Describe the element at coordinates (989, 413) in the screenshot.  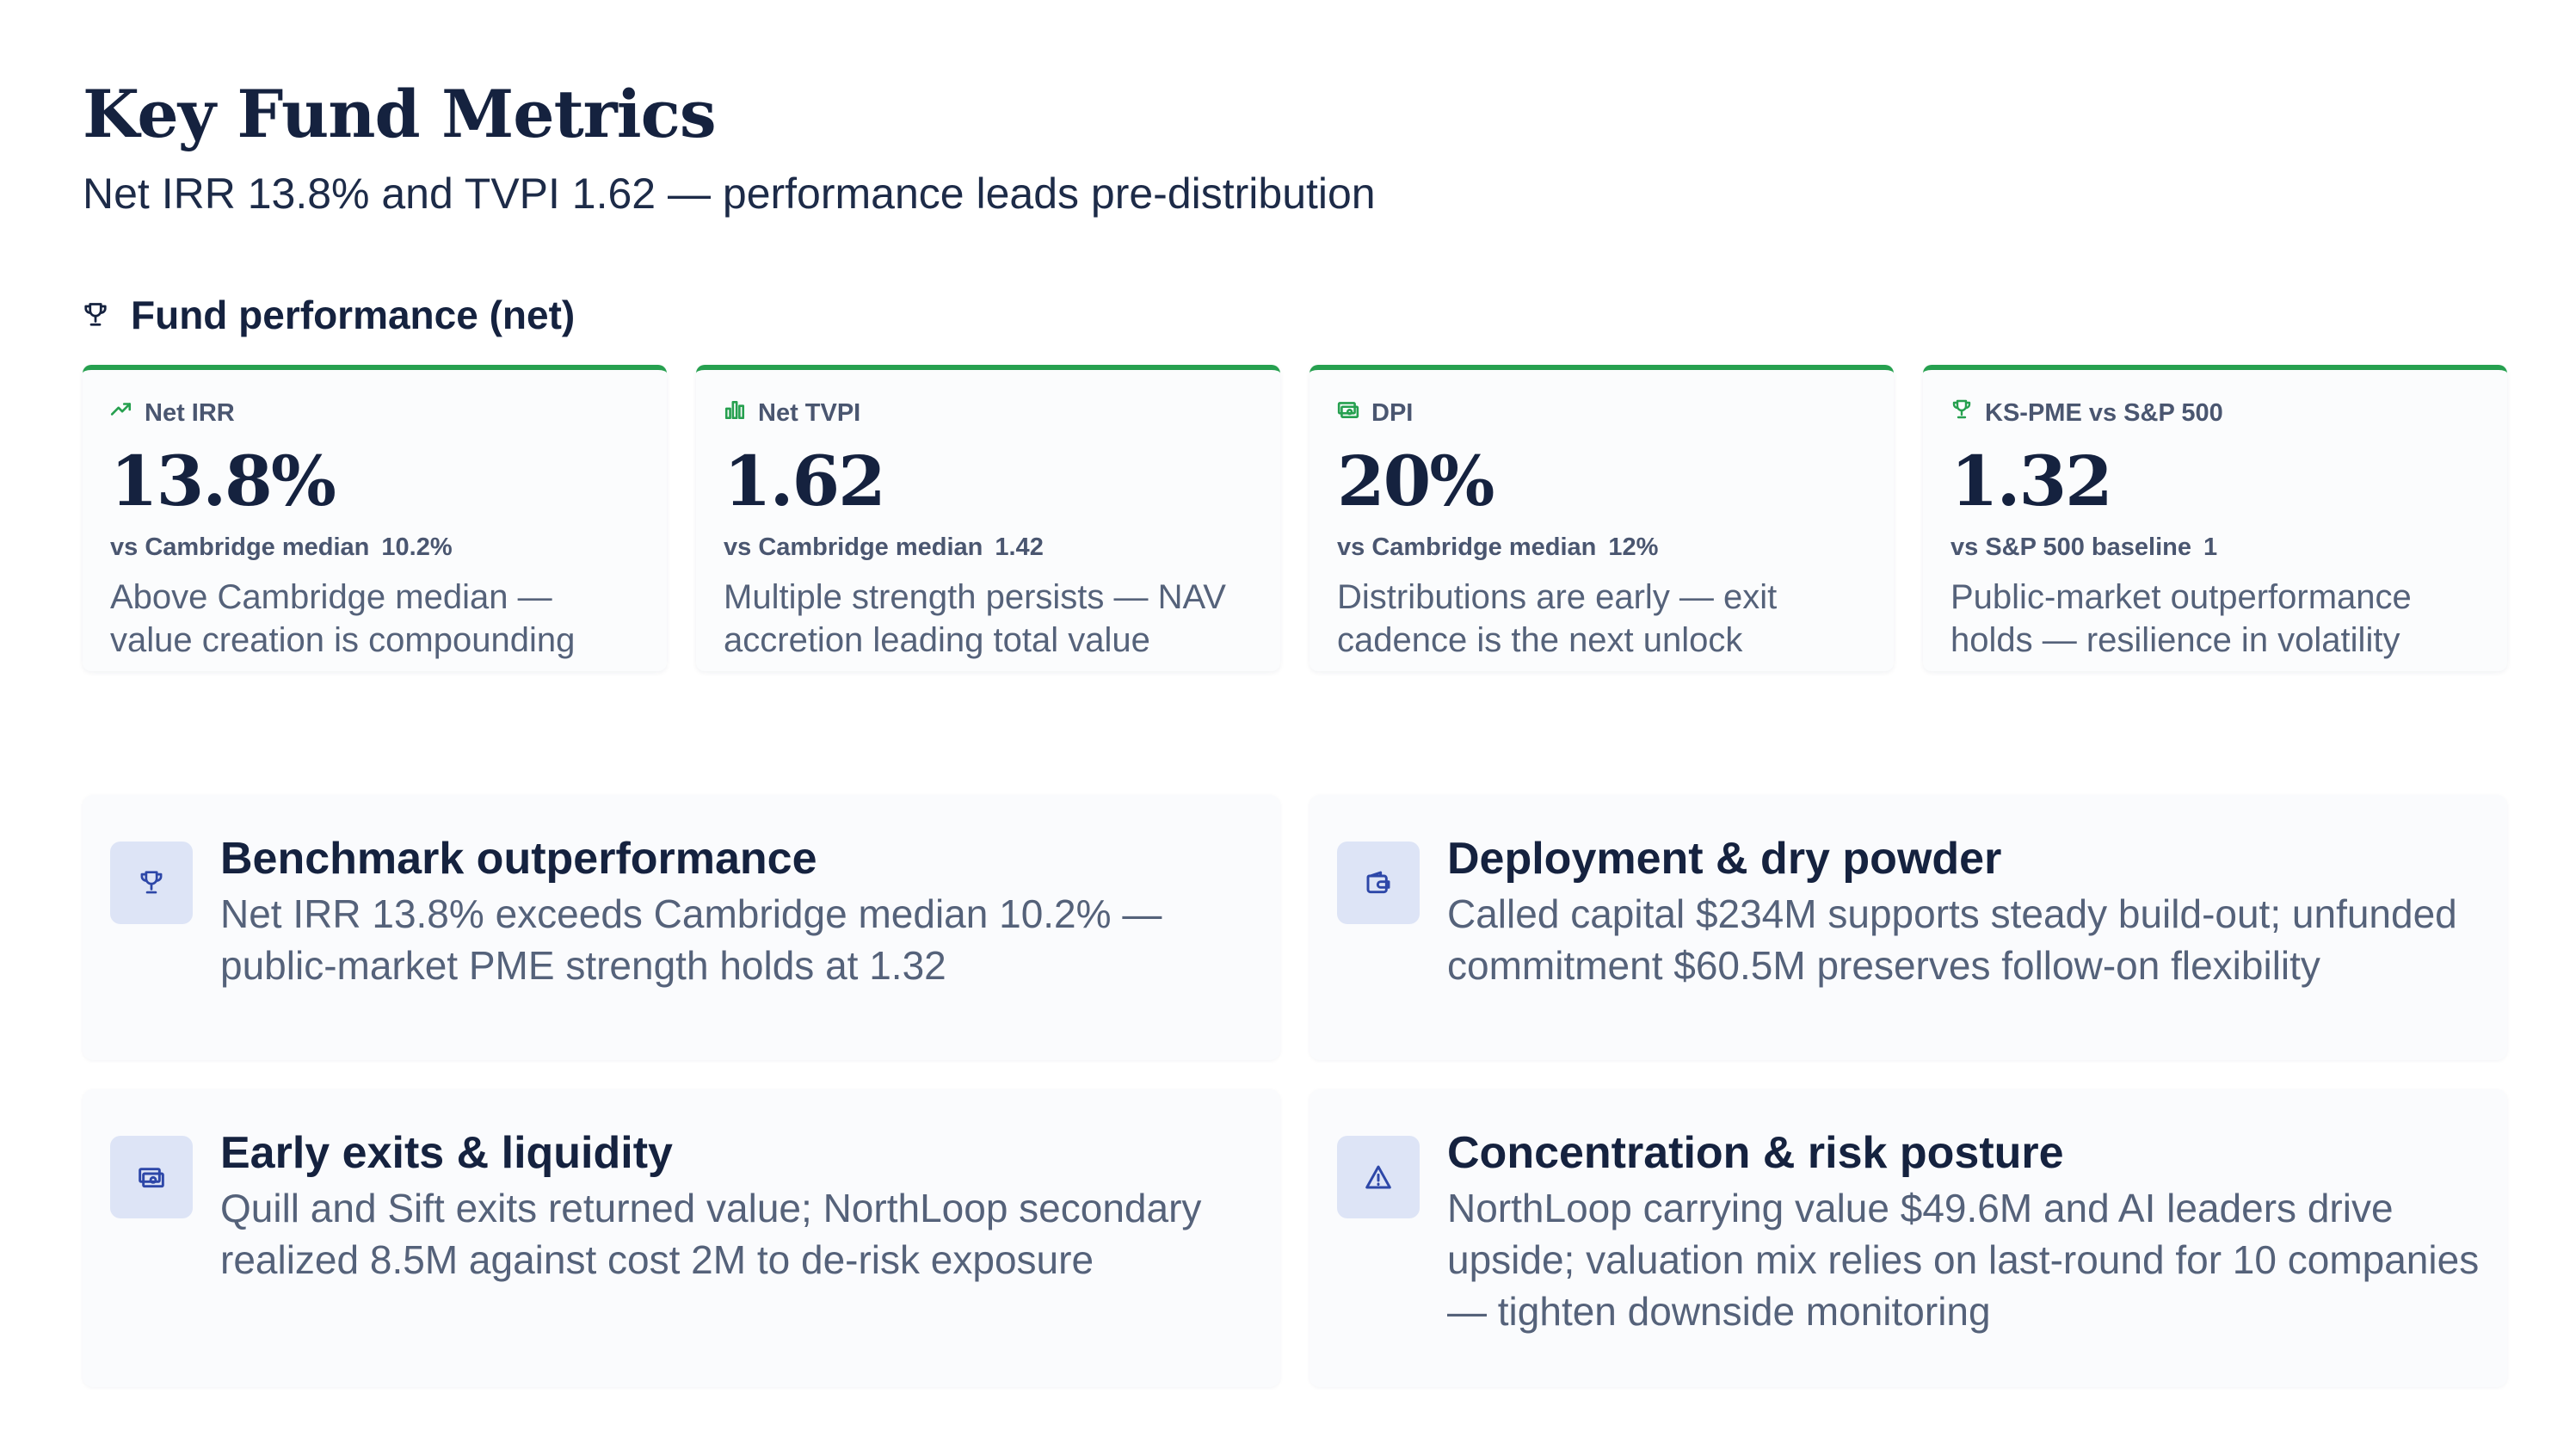
I see `kpi-label: Net TVPI` at that location.